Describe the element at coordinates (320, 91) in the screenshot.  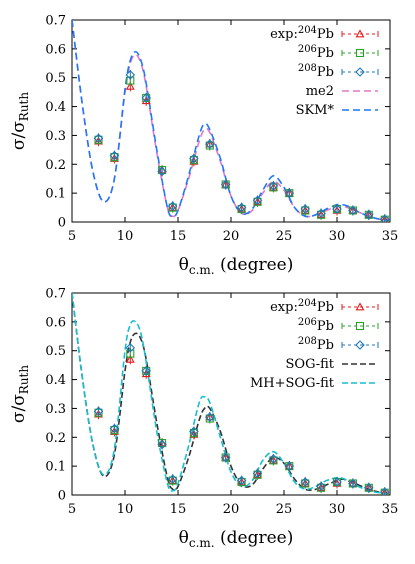
I see `legend-label-me2: me2` at that location.